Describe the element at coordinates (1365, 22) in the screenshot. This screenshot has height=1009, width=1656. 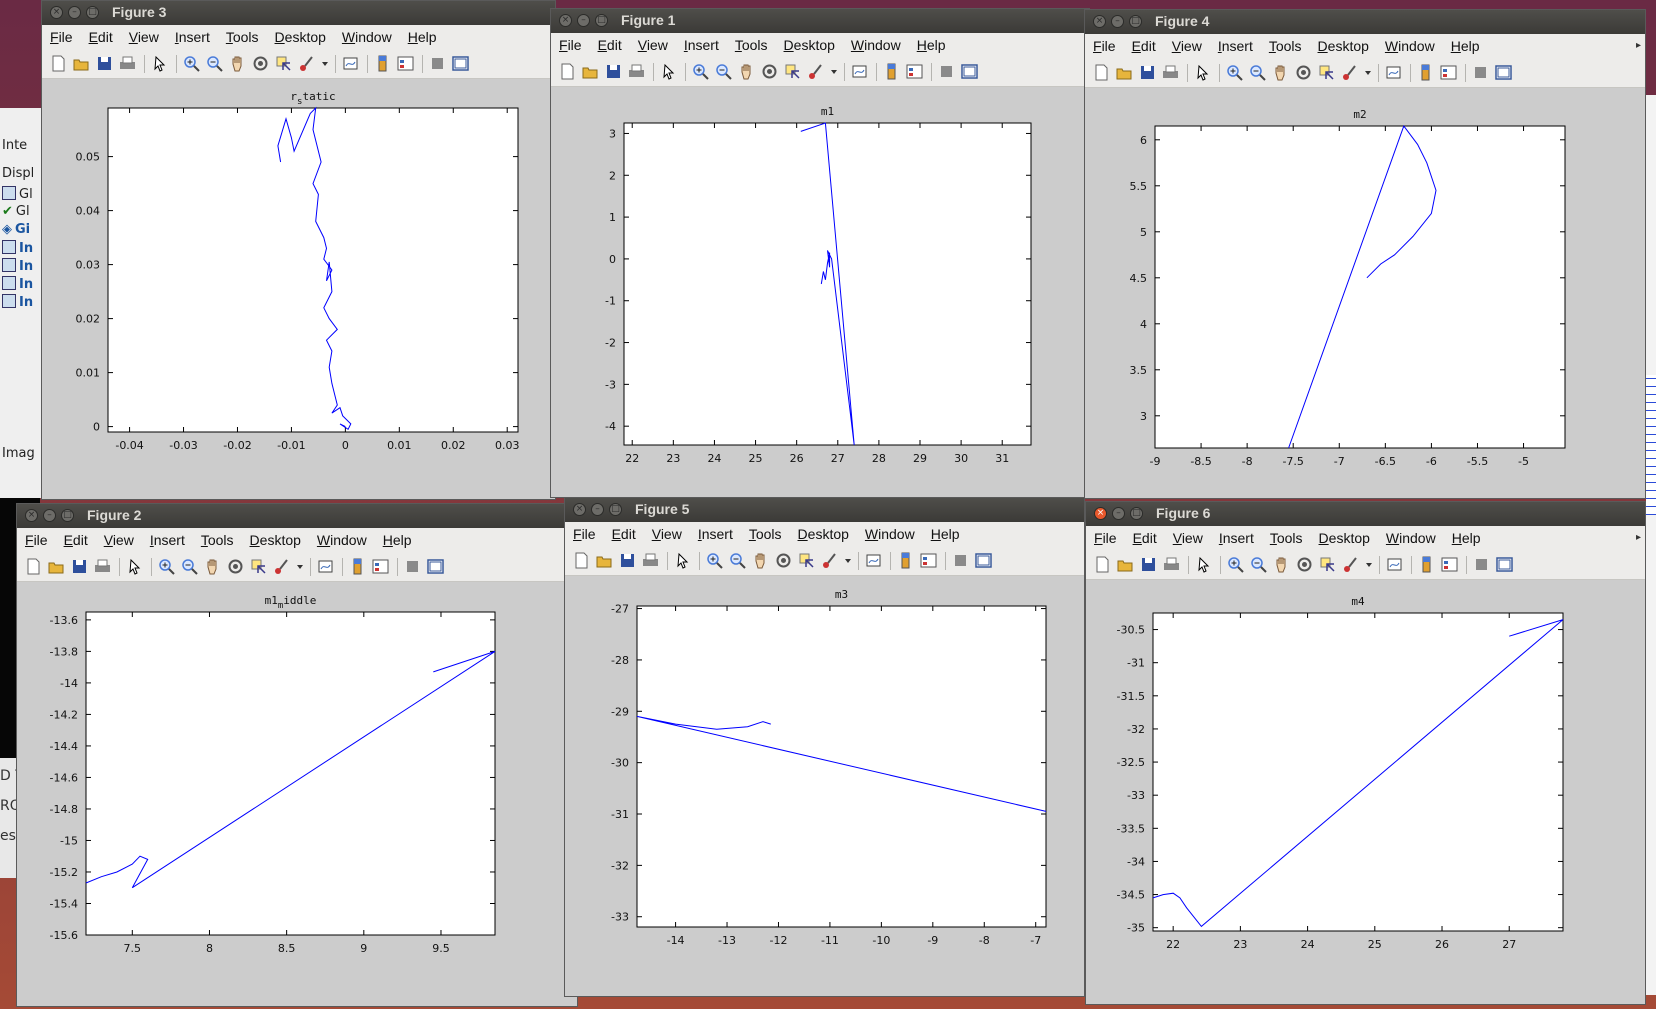
I see `window-titlebar: × – □ Figure 4` at that location.